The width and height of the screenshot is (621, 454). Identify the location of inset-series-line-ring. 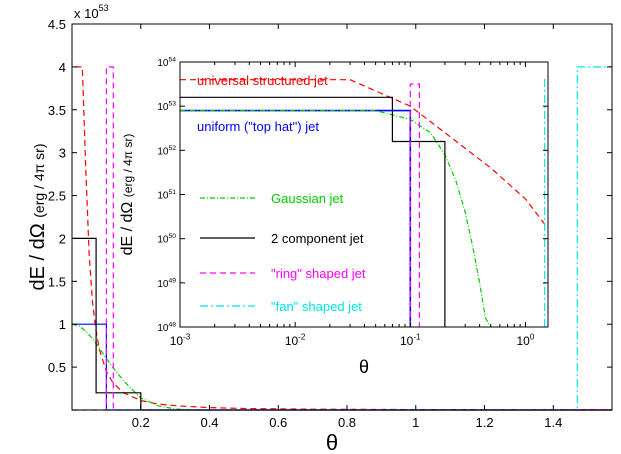
(414, 205).